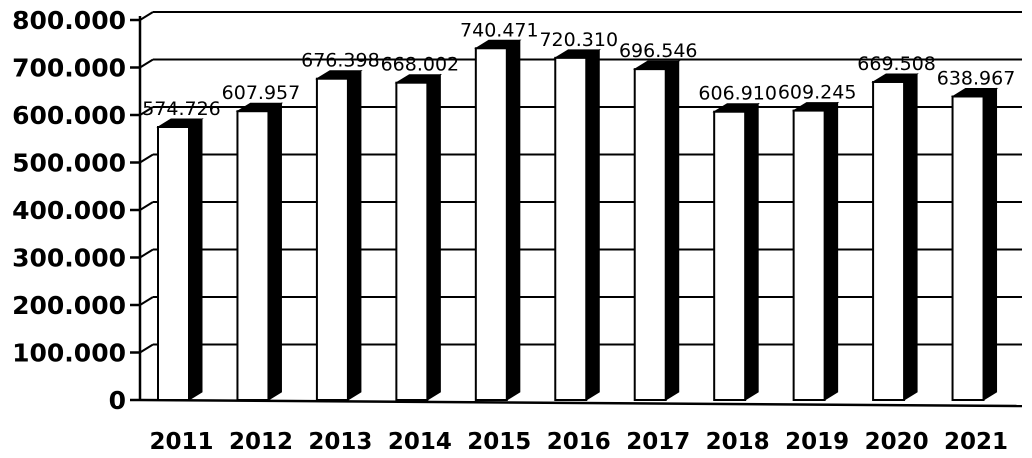  I want to click on y-tick-label: 700.000, so click(69, 68).